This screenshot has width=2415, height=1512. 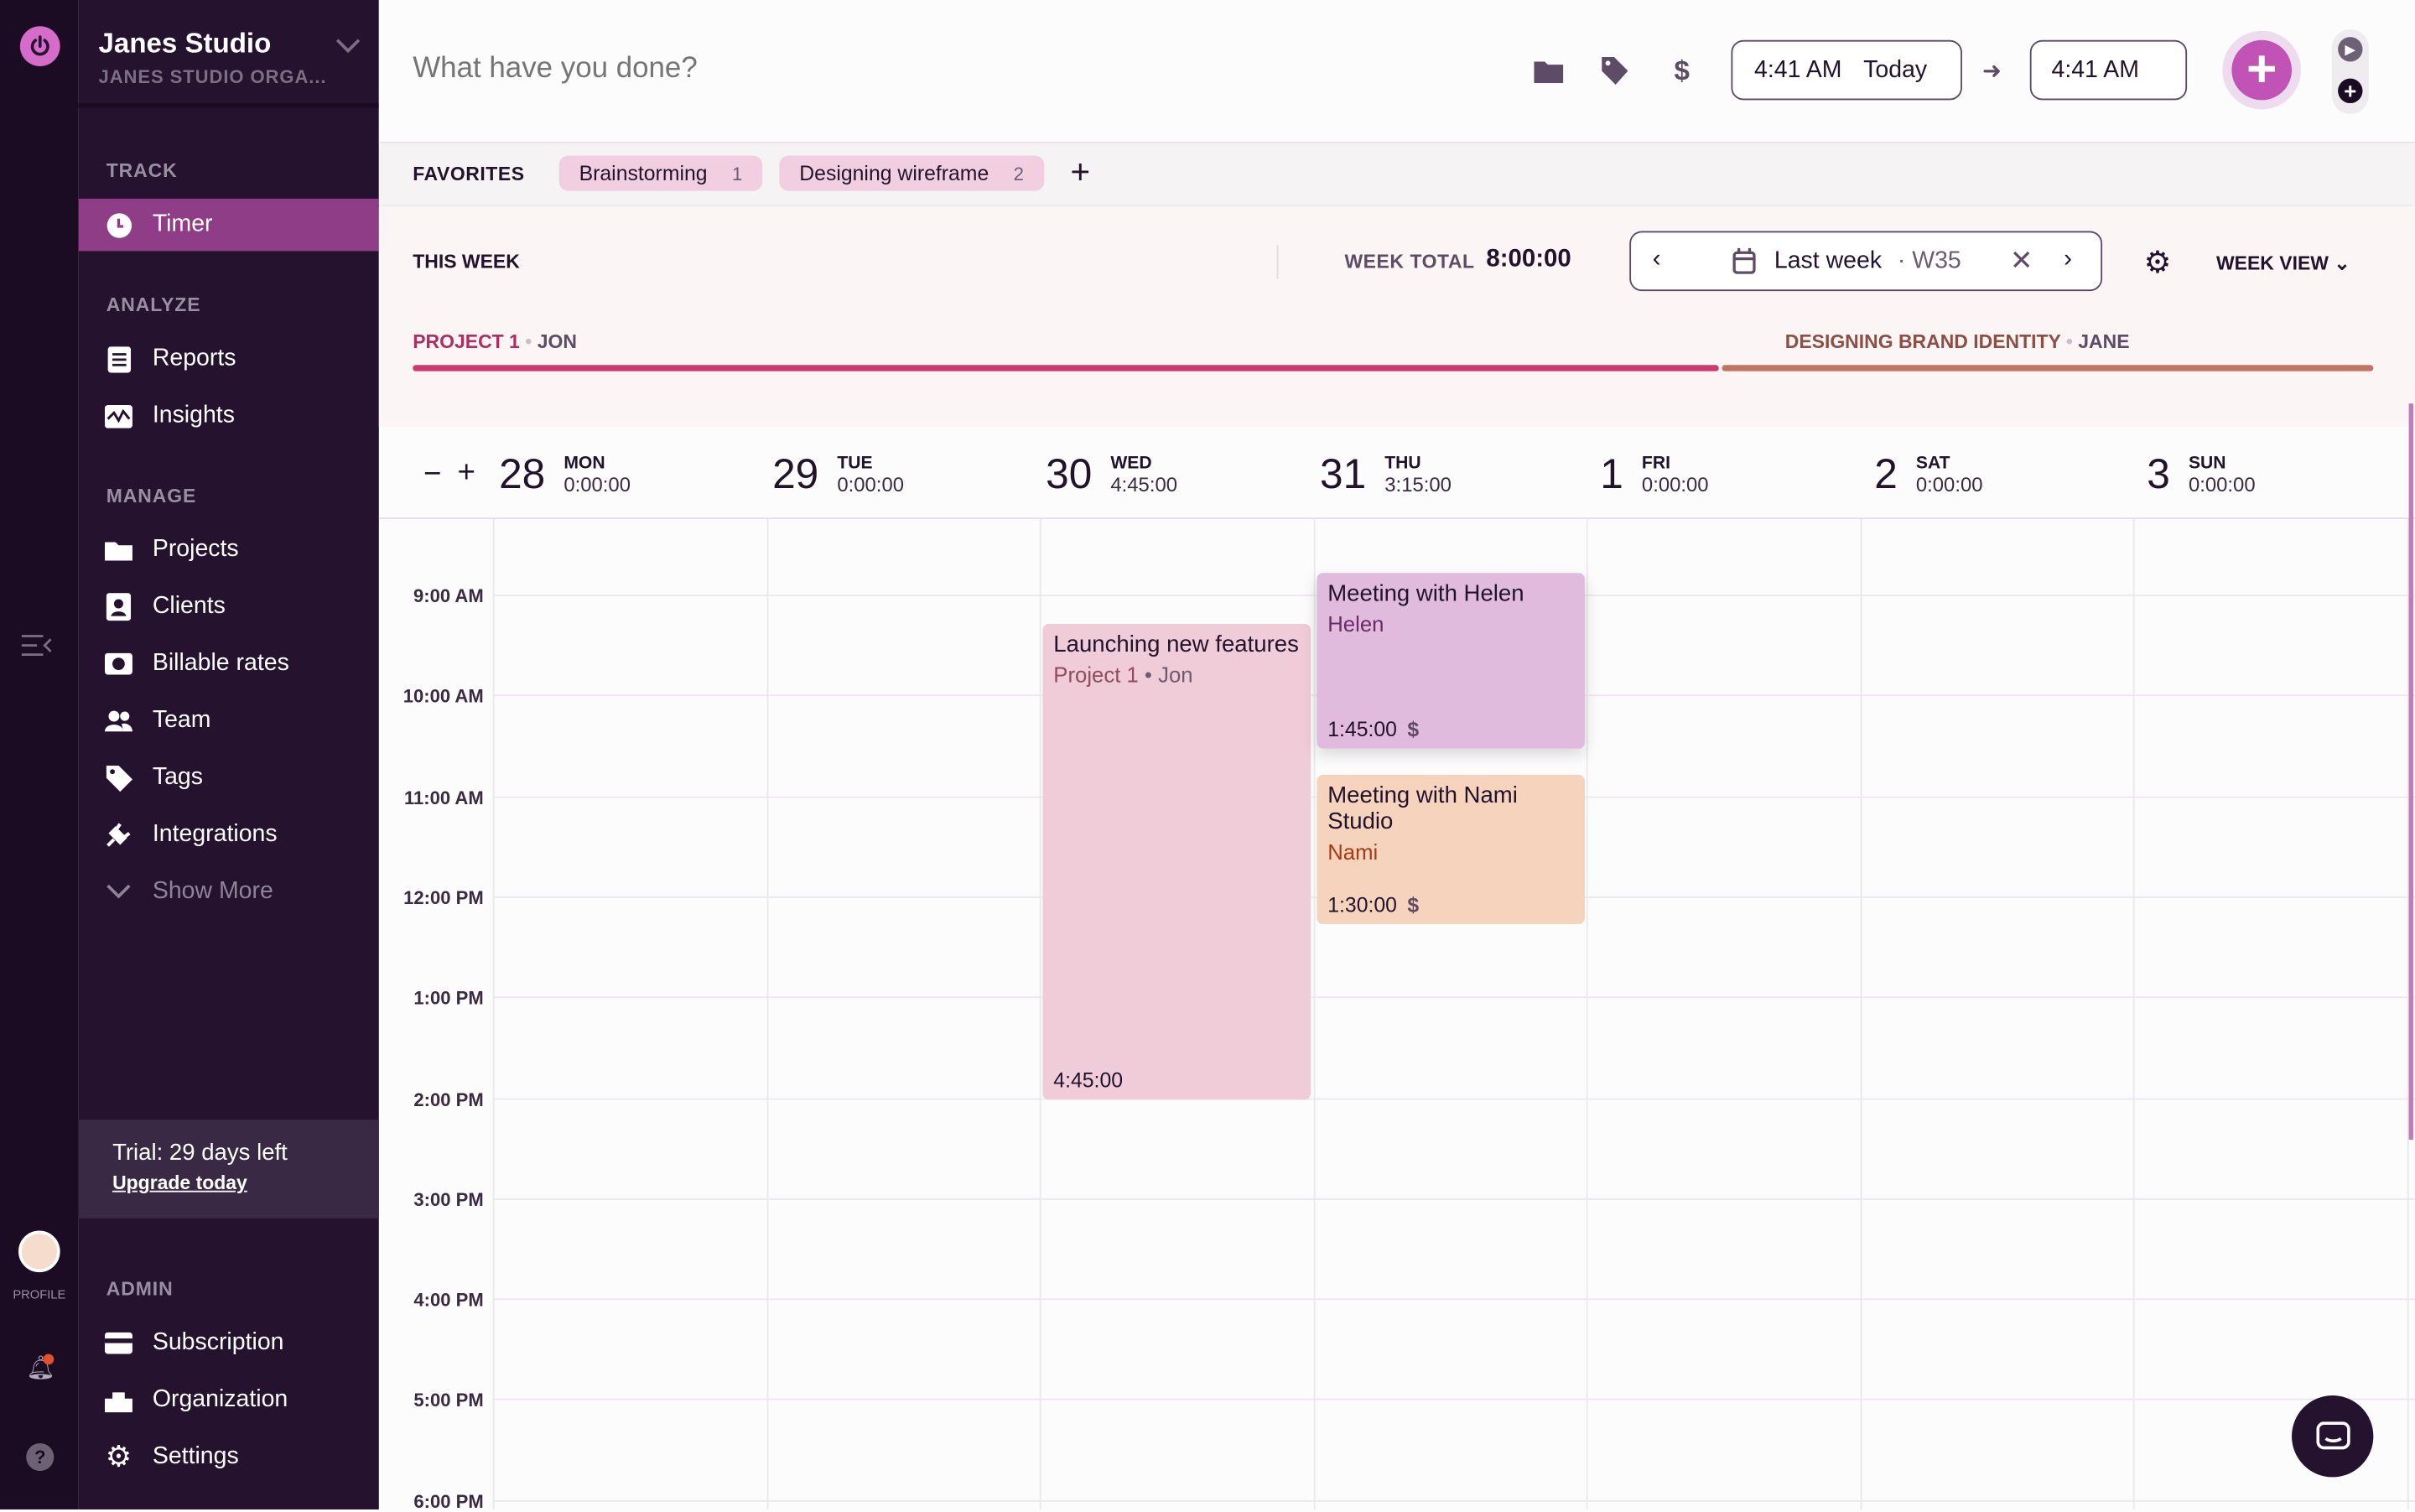 I want to click on day-number: 1, so click(x=1611, y=474).